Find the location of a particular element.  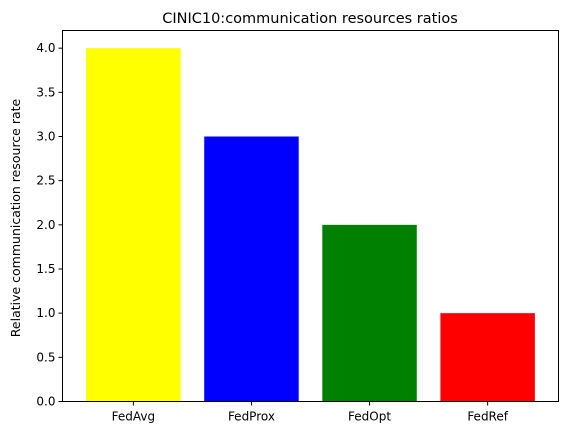

x-tick-label: FedOpt is located at coordinates (369, 417).